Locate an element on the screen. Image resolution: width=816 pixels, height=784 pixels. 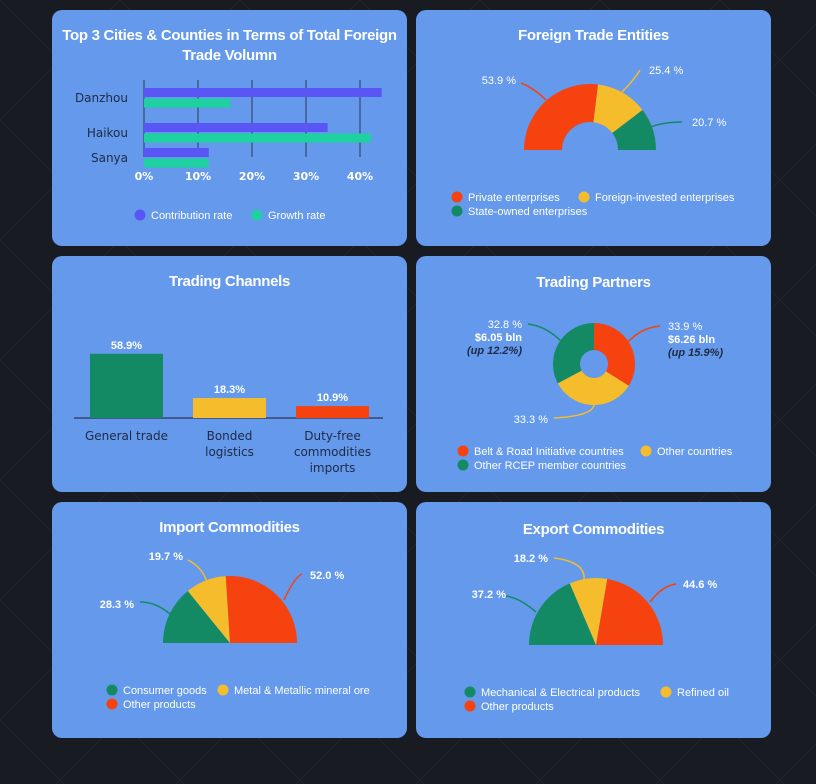
slice-belt-&-road-initiative-countries is located at coordinates (614, 354).